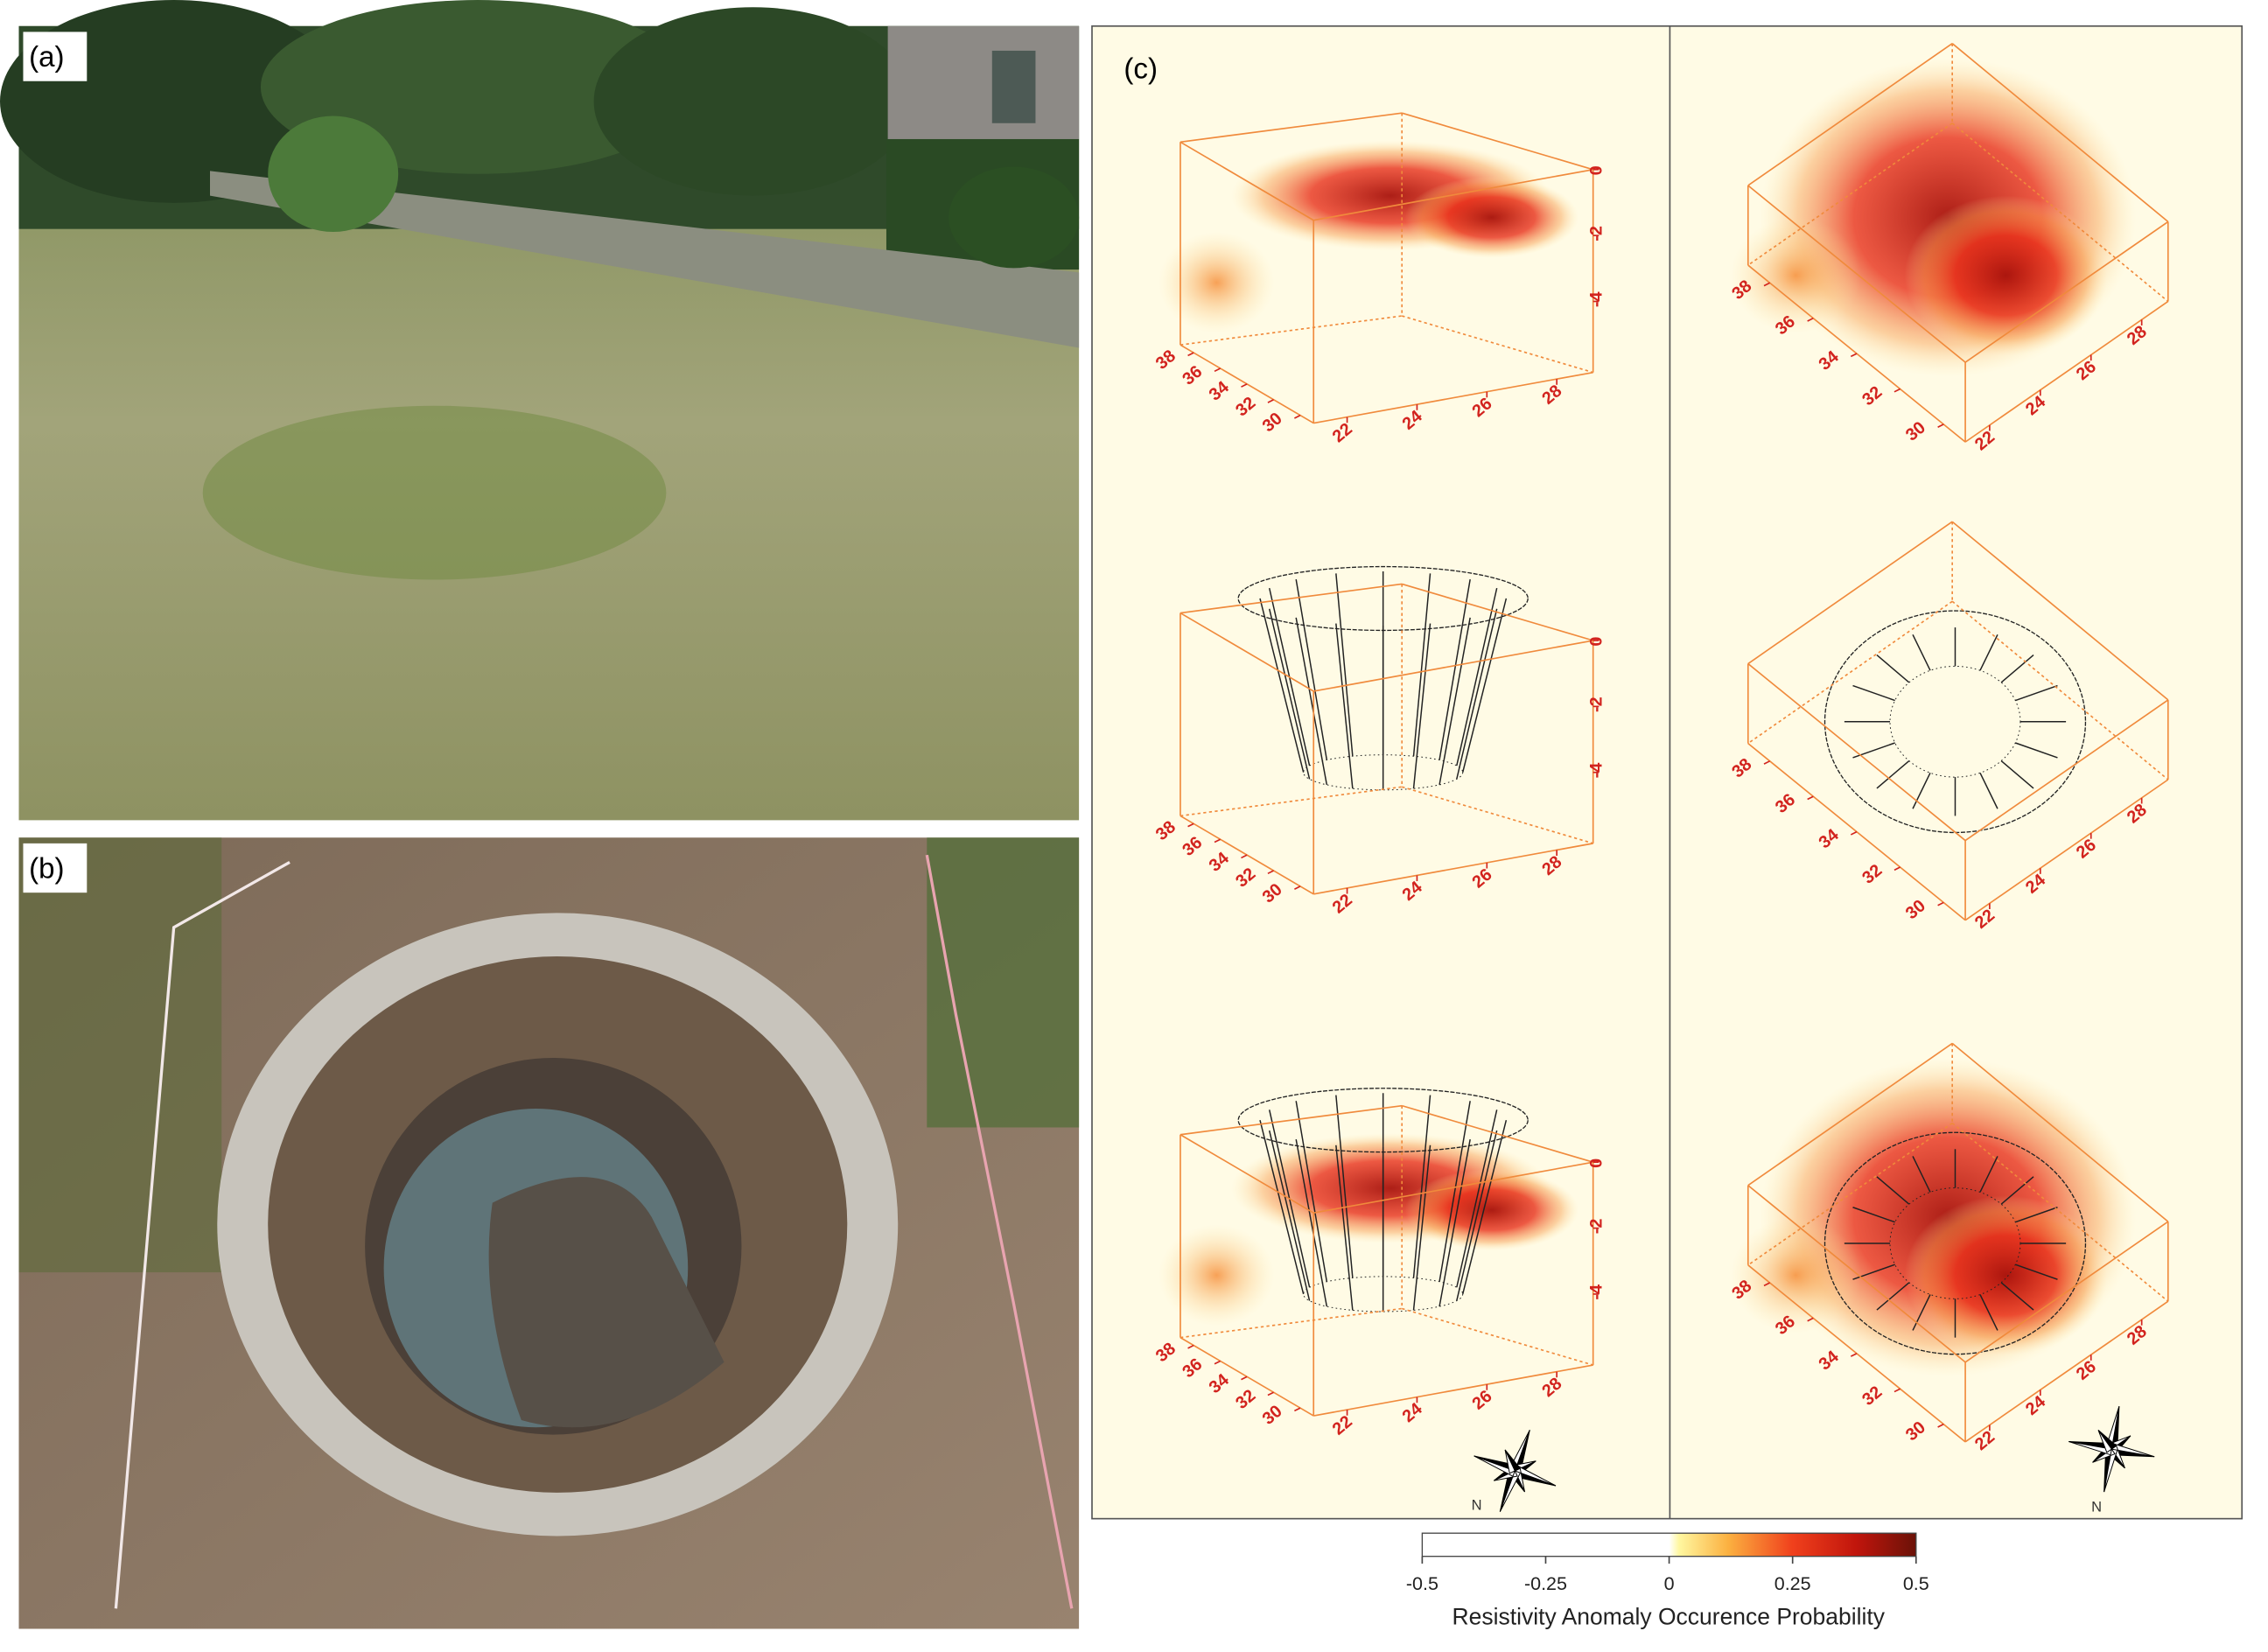 The width and height of the screenshot is (2268, 1652). Describe the element at coordinates (1141, 68) in the screenshot. I see `panel-label: (c)` at that location.